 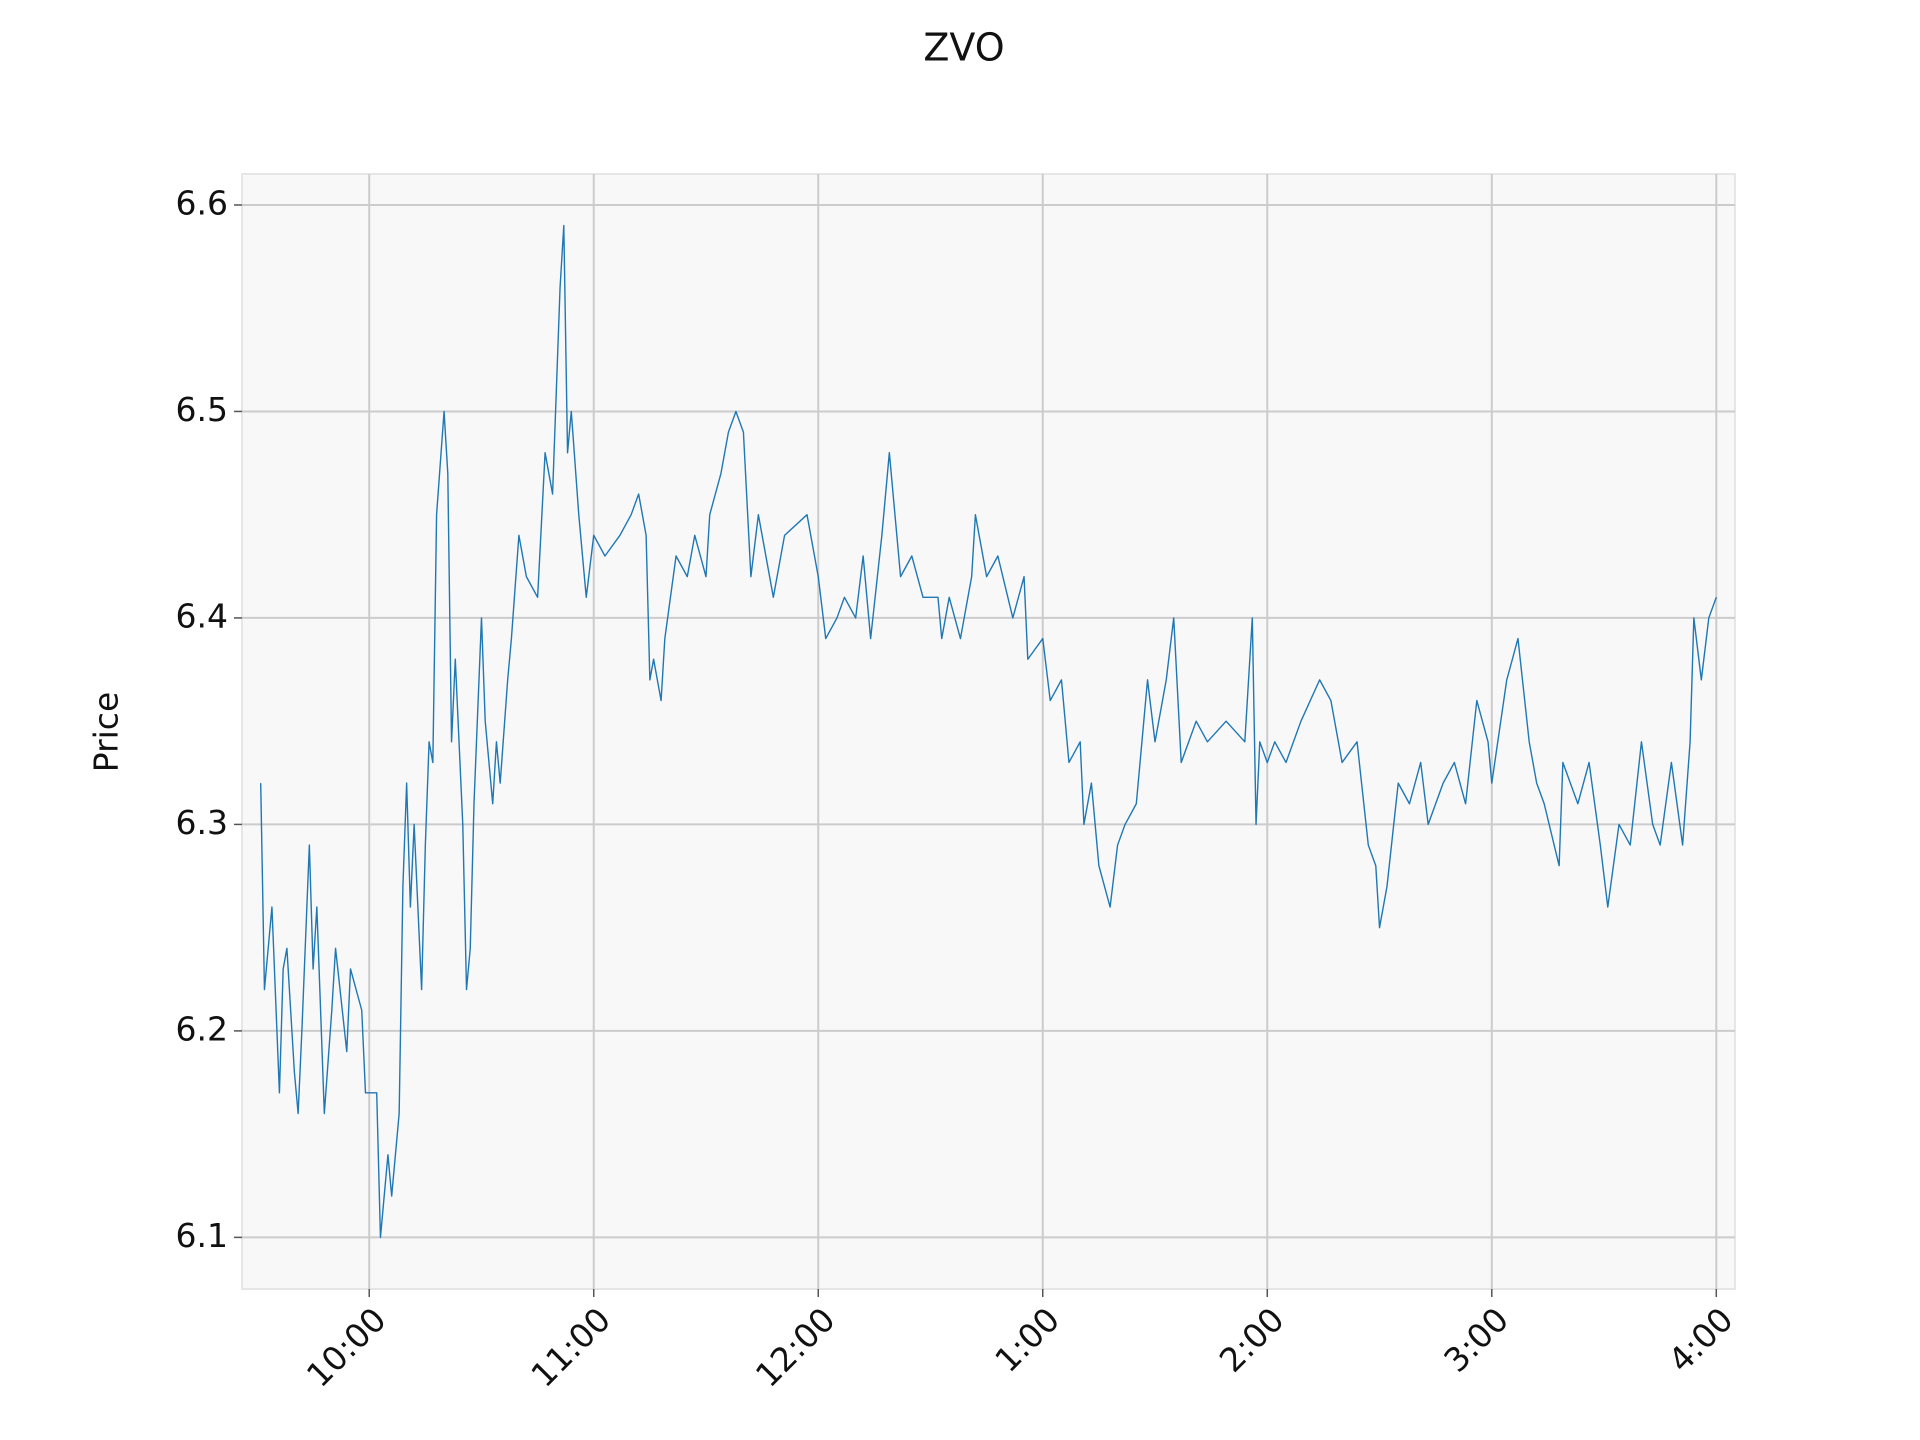 I want to click on chart-title: ZVO, so click(x=963, y=48).